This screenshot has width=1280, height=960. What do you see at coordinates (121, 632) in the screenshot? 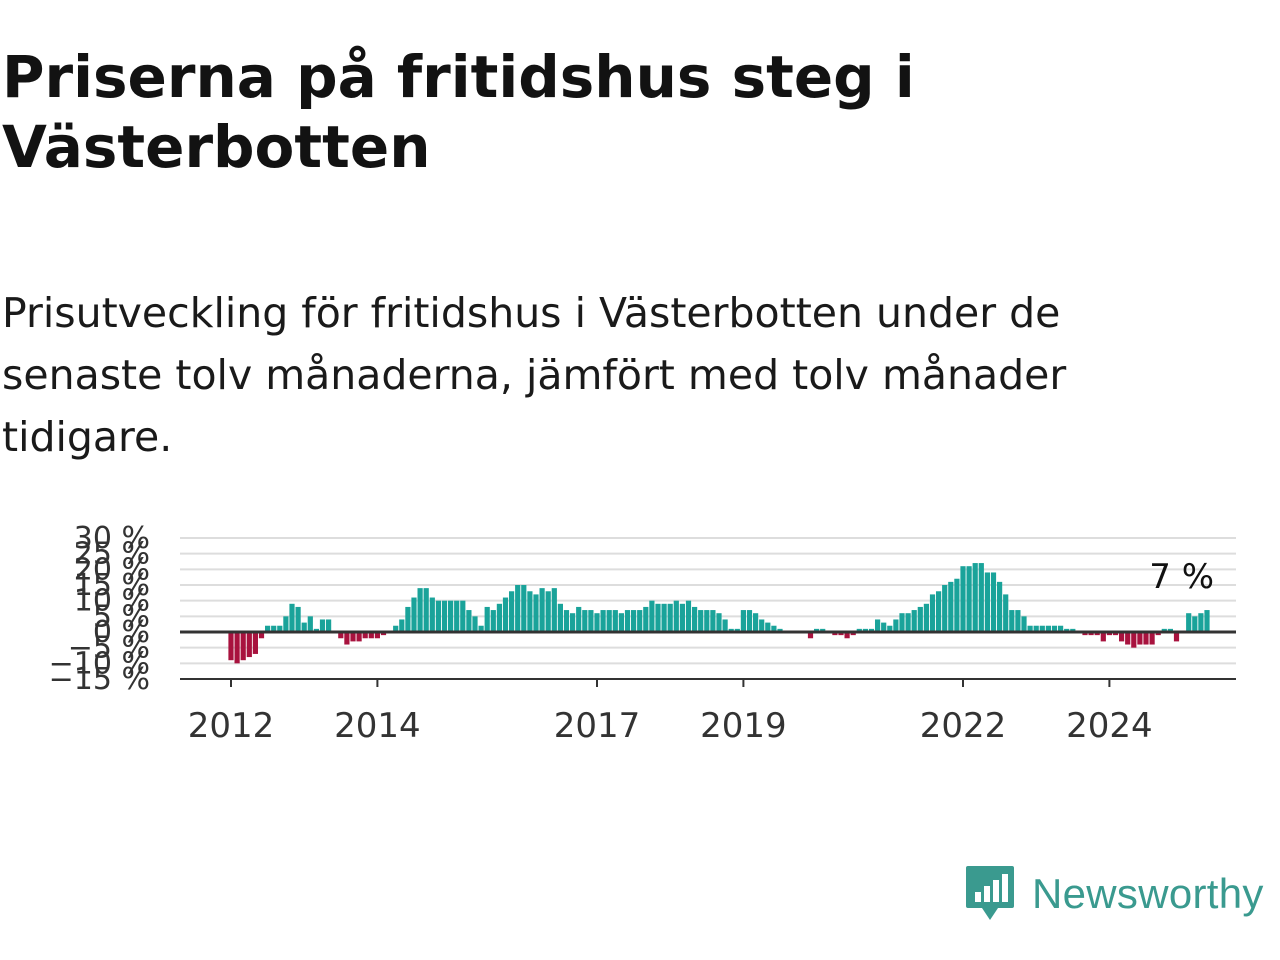
I see `y-tick-label: 0 %` at bounding box center [121, 632].